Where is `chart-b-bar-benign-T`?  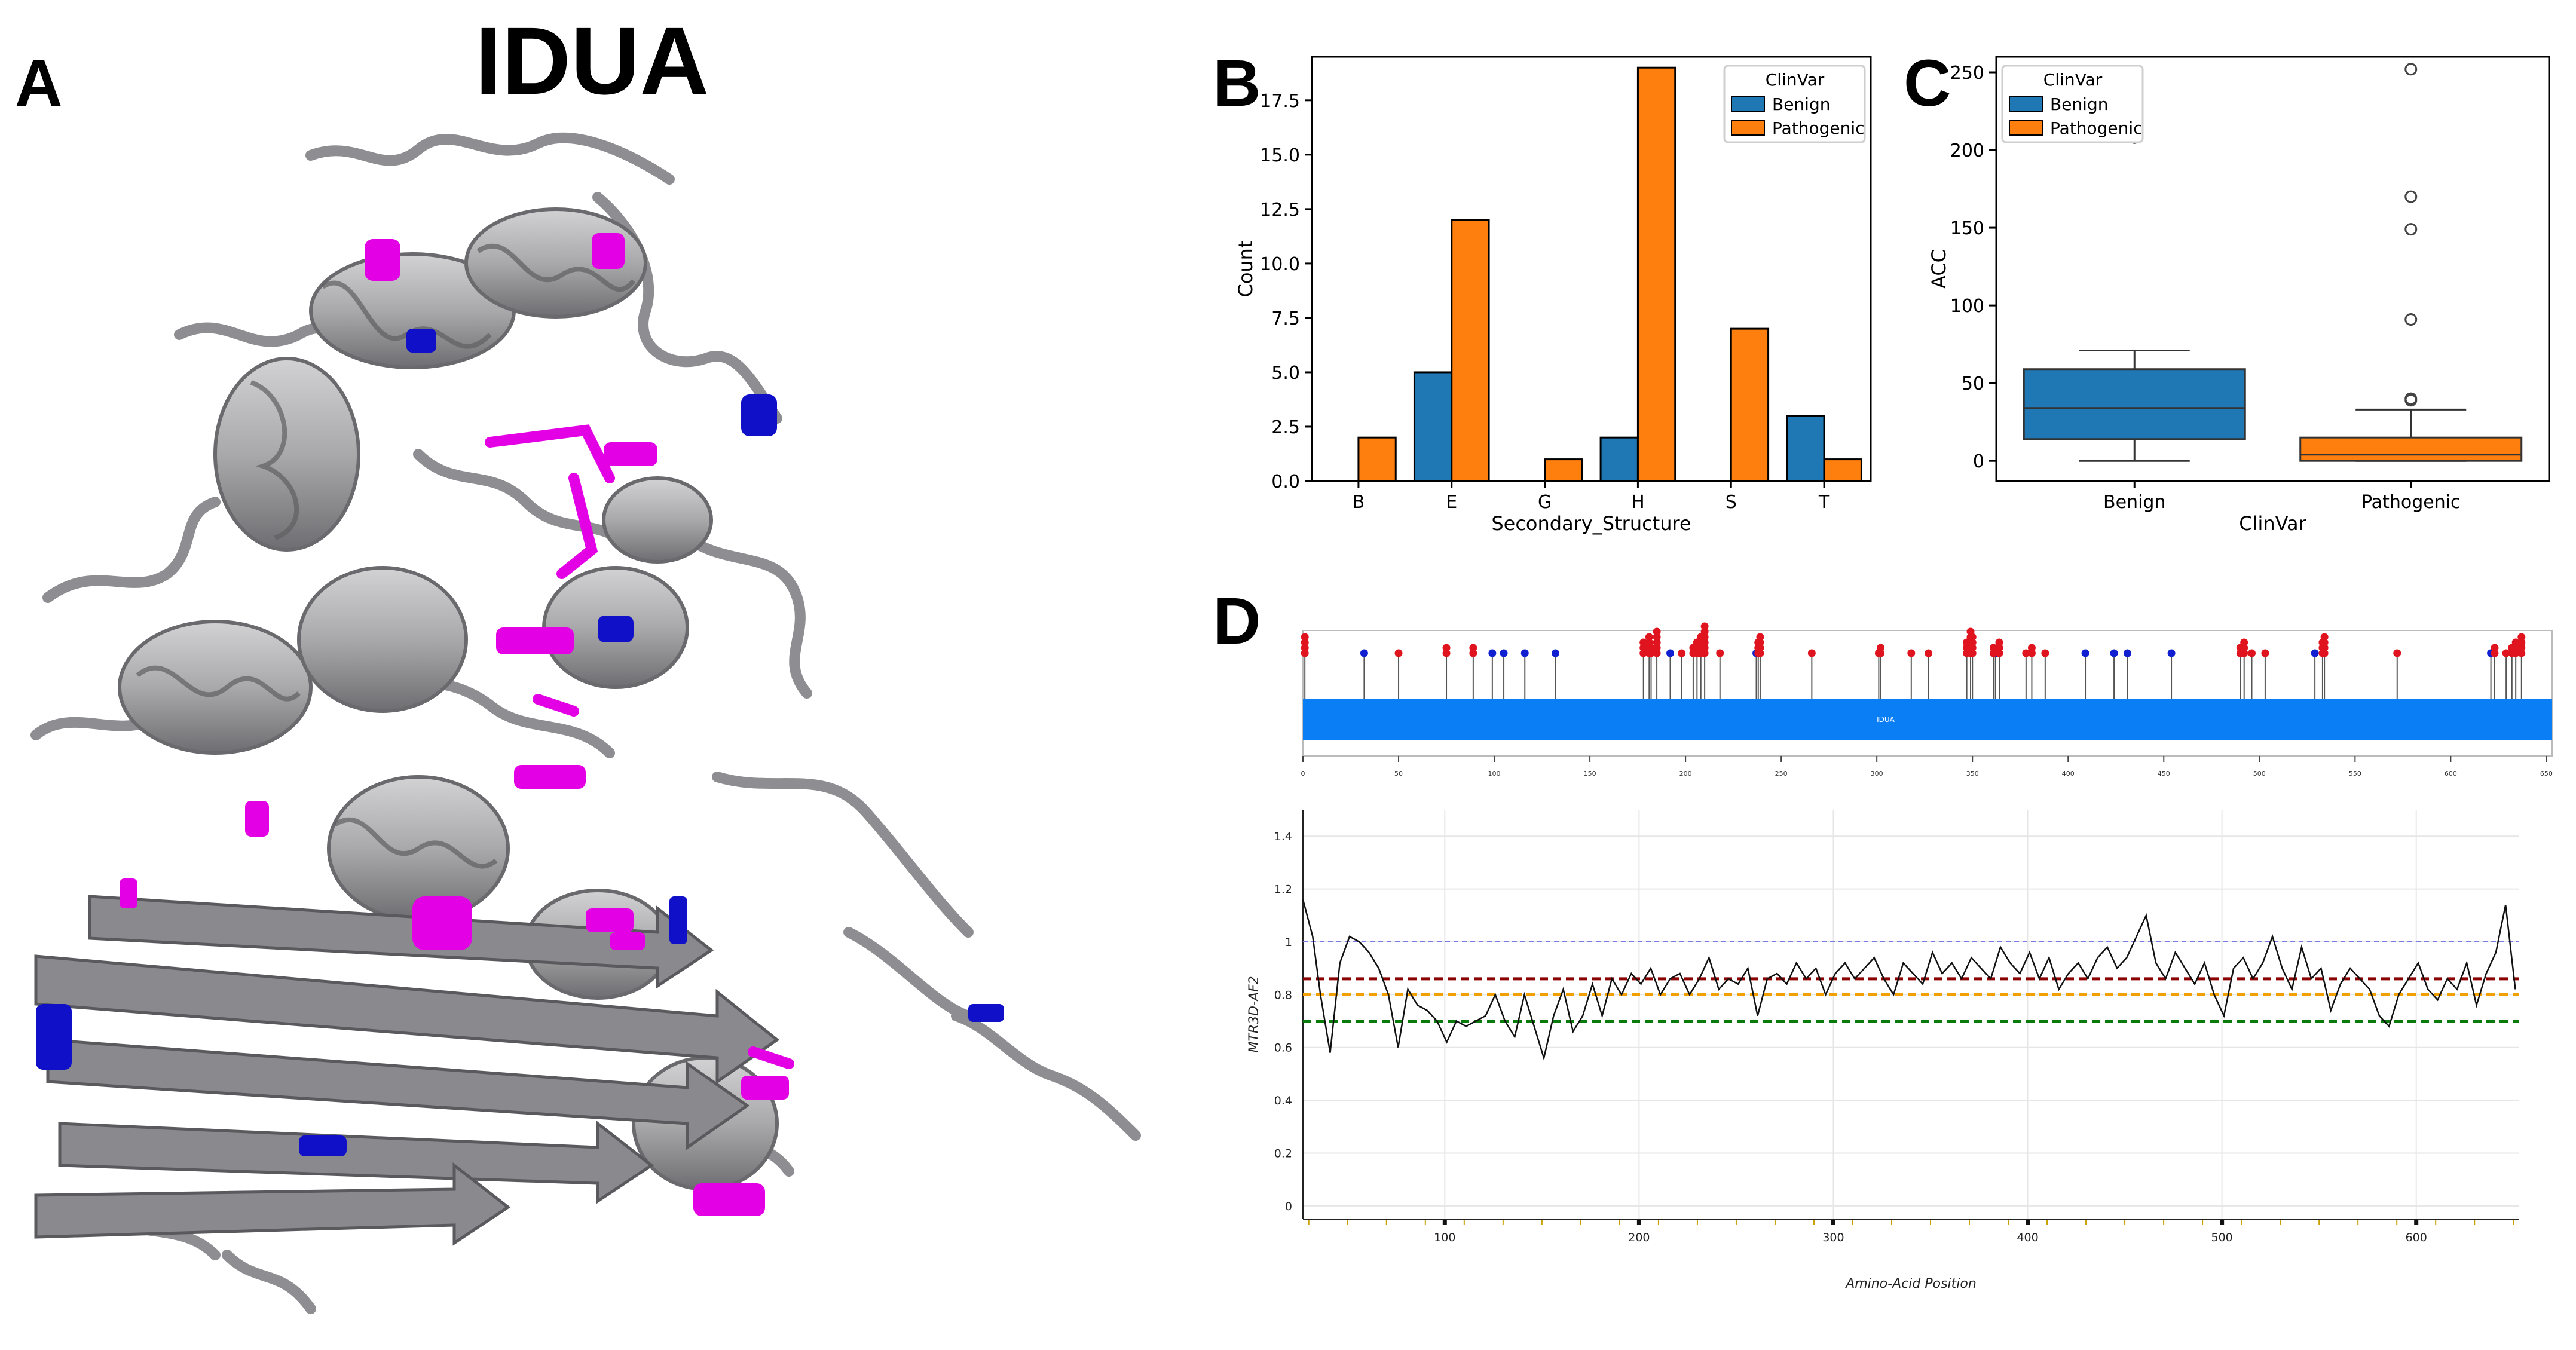 chart-b-bar-benign-T is located at coordinates (1805, 448).